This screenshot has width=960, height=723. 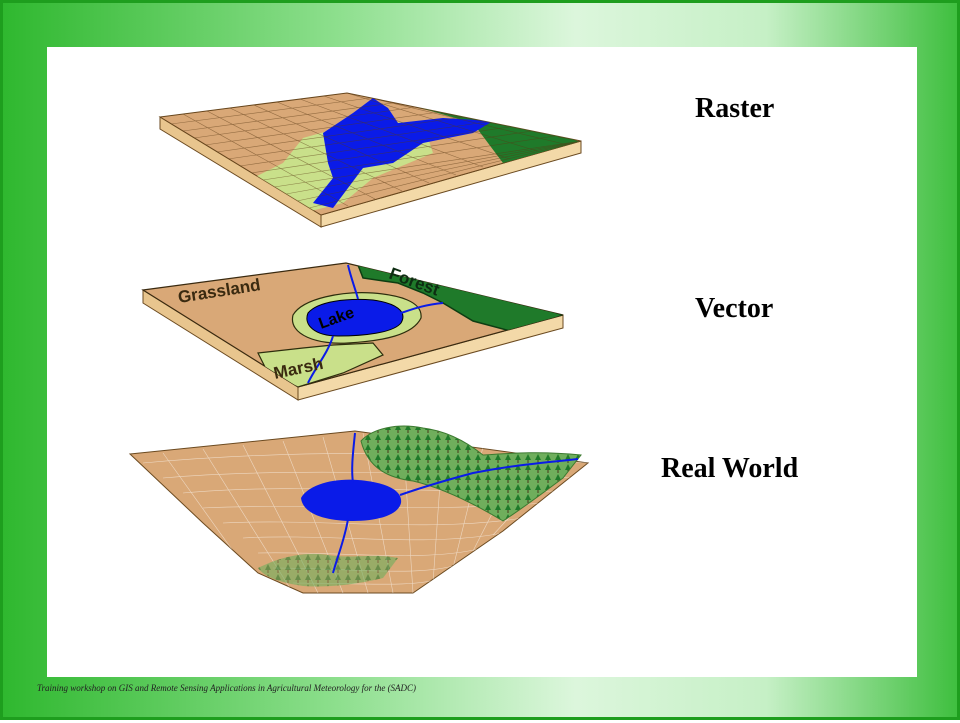 What do you see at coordinates (328, 570) in the screenshot?
I see `real-world-shrubs` at bounding box center [328, 570].